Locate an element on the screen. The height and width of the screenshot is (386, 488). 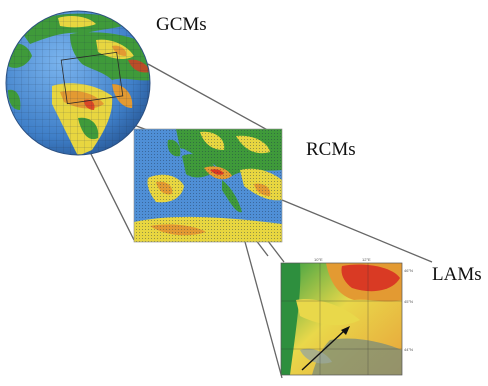
lam-gridlines is located at coordinates (341, 319).